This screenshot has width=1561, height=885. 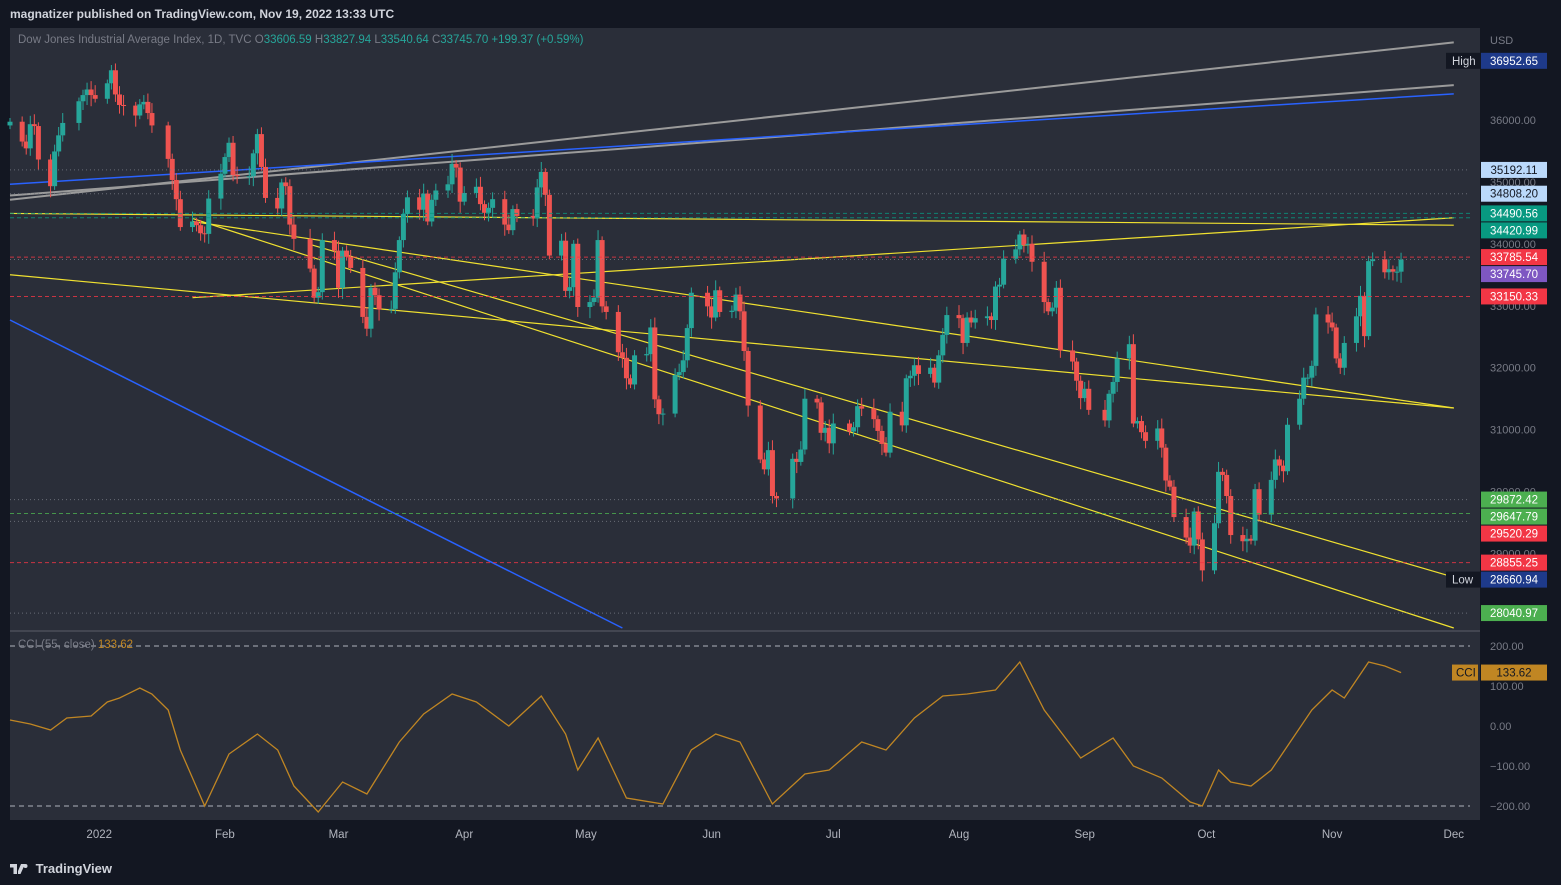 I want to click on cci-tag-label-bg, so click(x=1465, y=672).